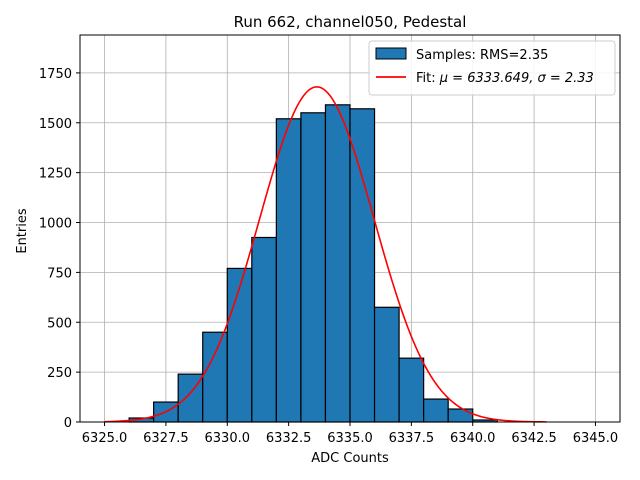 The height and width of the screenshot is (480, 640). What do you see at coordinates (596, 438) in the screenshot?
I see `x-tick-label-8: 6345.0` at bounding box center [596, 438].